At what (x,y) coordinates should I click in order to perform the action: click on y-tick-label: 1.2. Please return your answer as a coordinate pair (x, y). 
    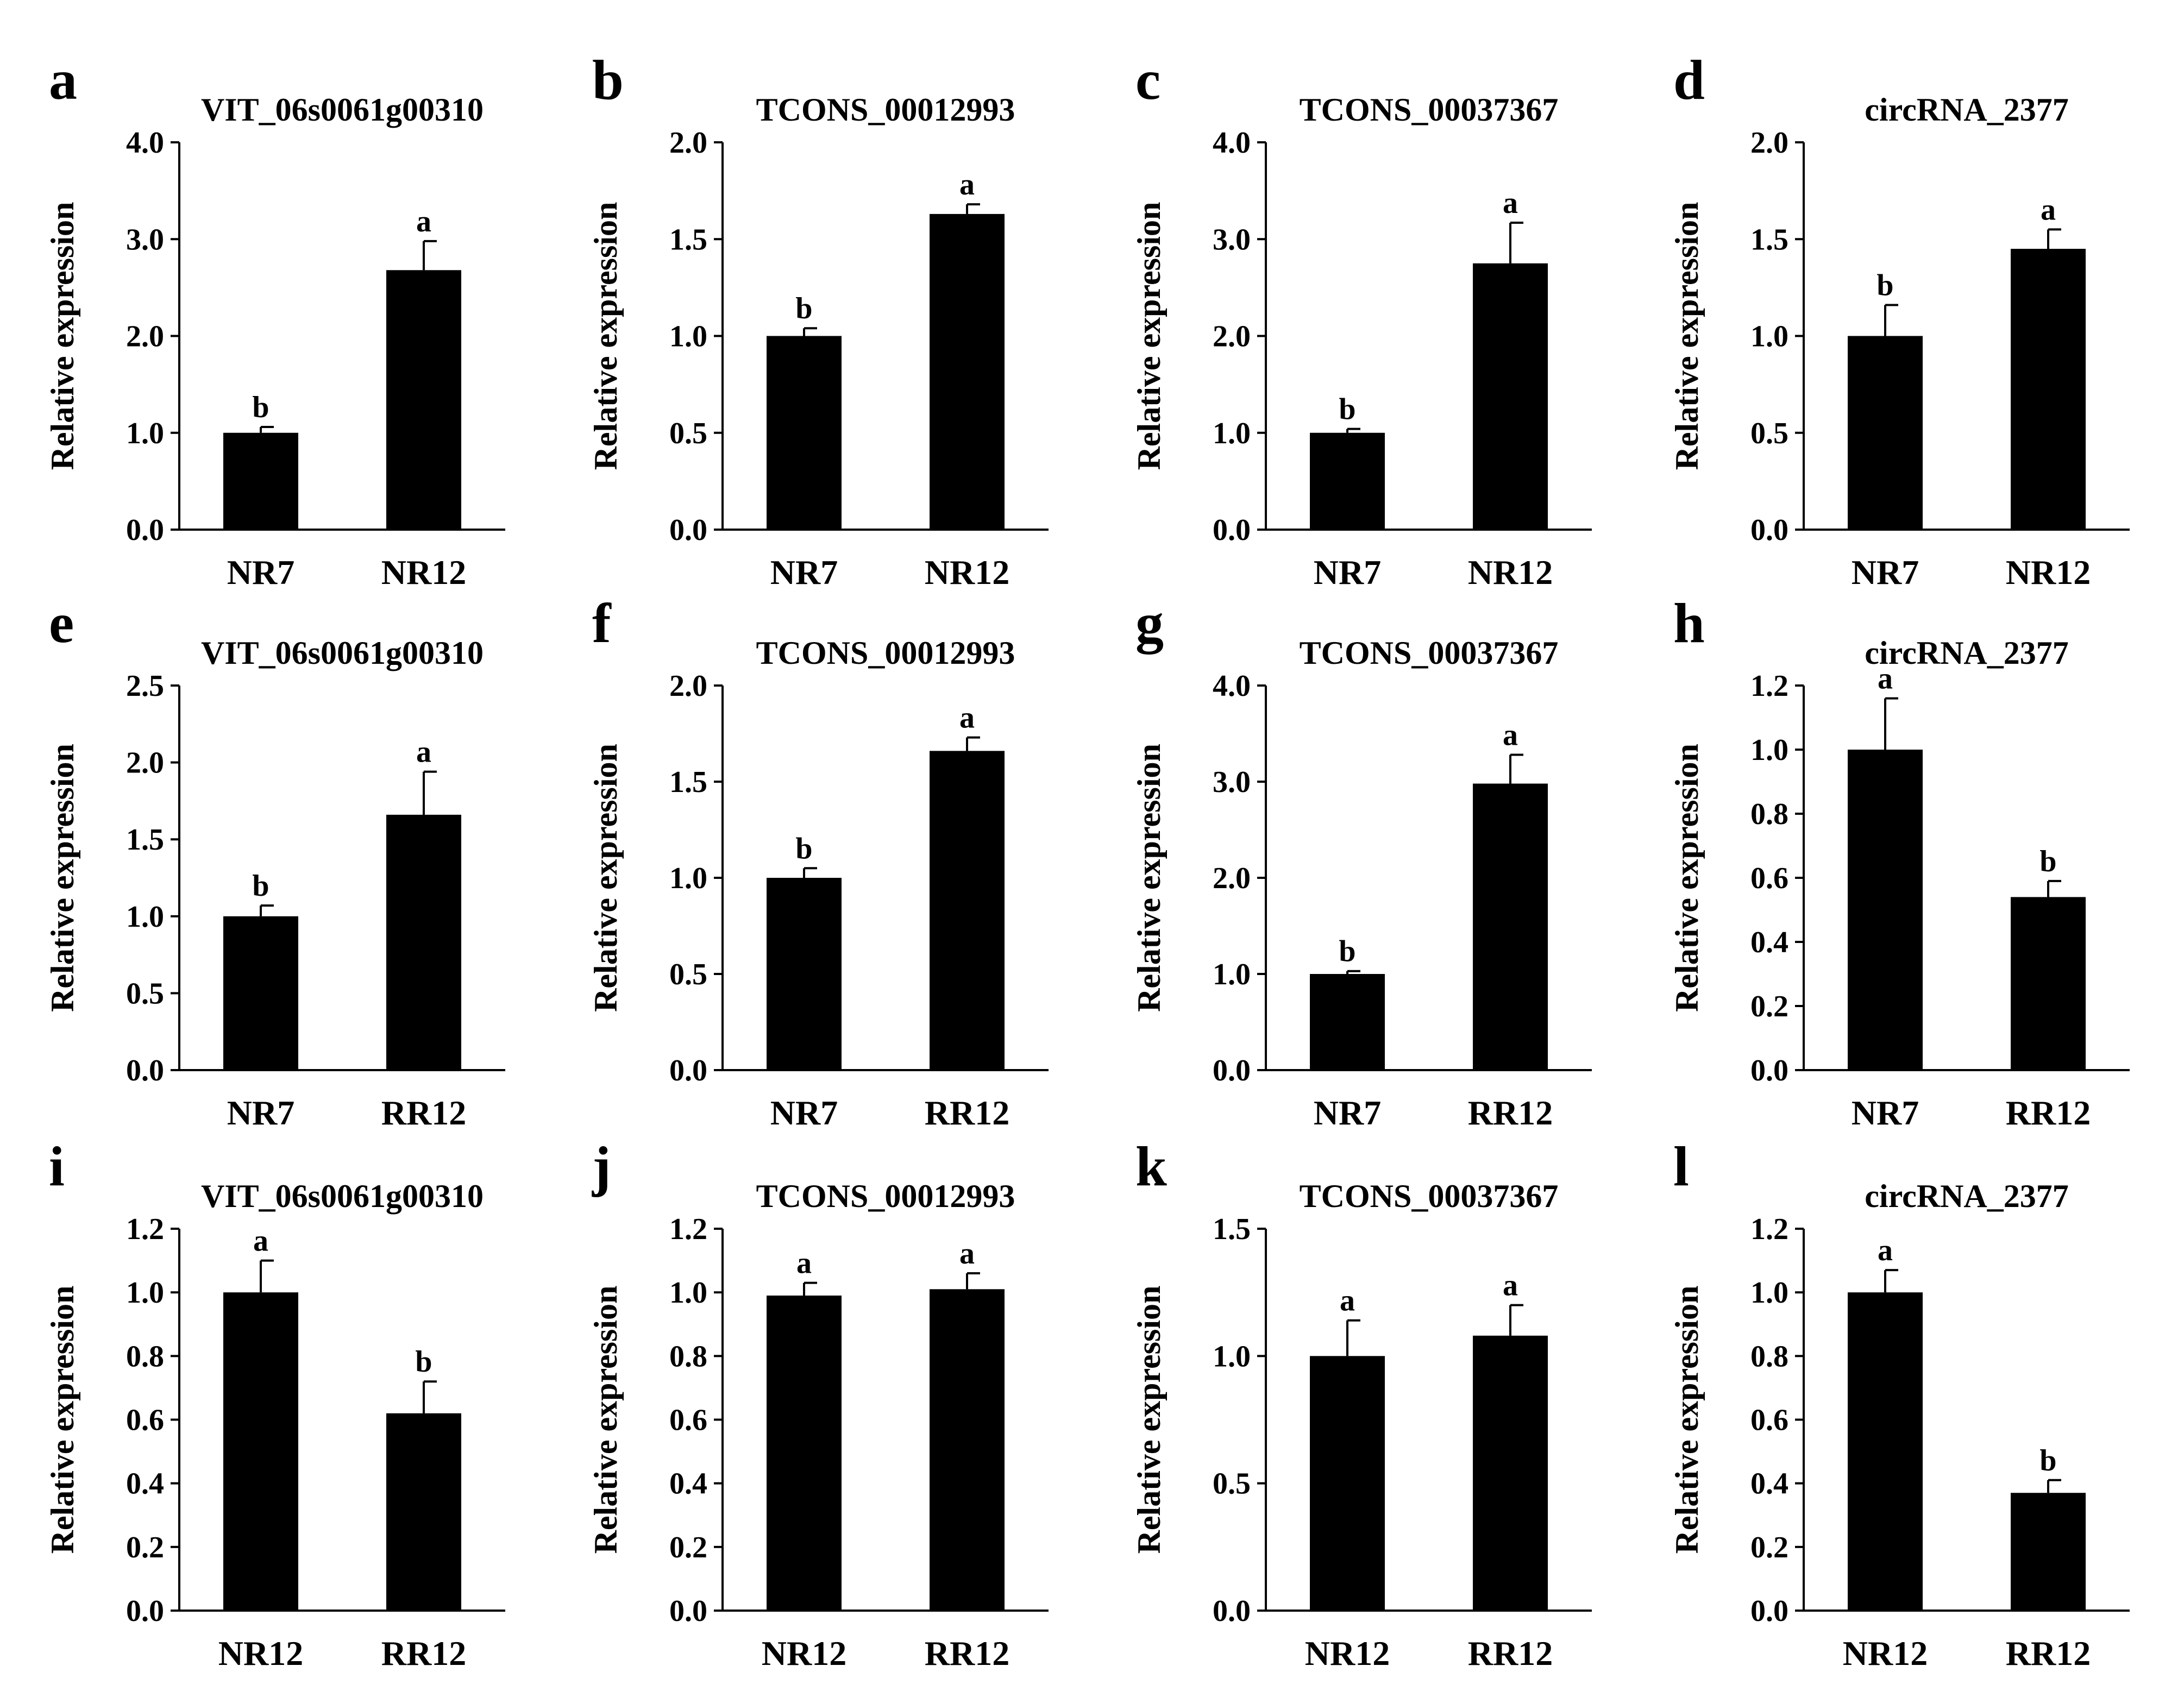
    Looking at the image, I should click on (1769, 1229).